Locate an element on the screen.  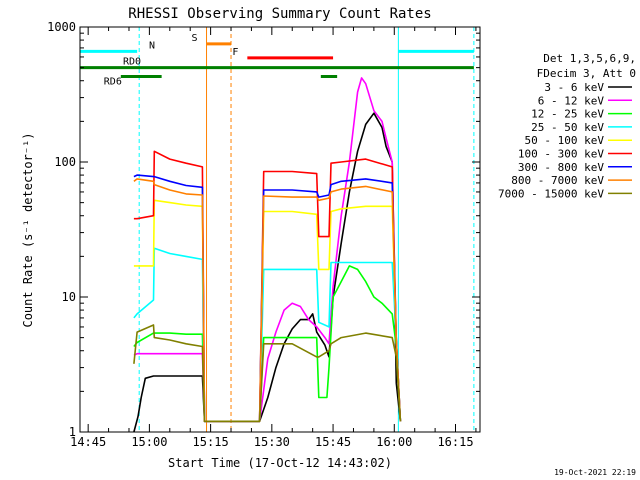
legend-header-line-1: Det 1,3,5,6,9, is located at coordinates (589, 58).